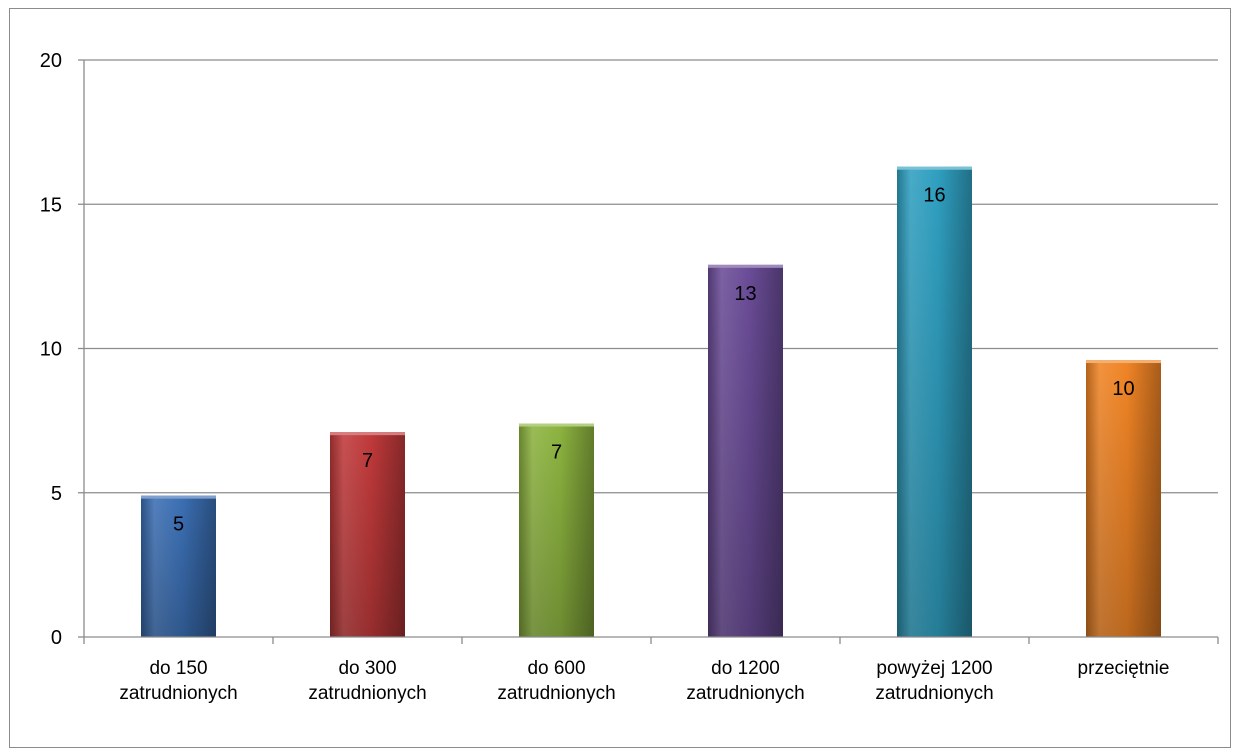 The width and height of the screenshot is (1235, 753). What do you see at coordinates (178, 525) in the screenshot?
I see `data-label: 5` at bounding box center [178, 525].